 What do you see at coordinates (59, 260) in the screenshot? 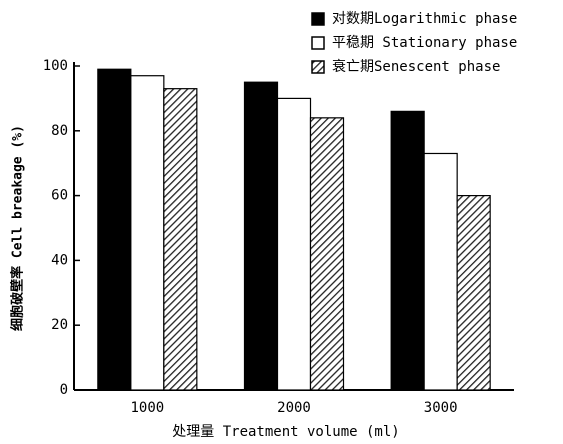
I see `y-tick-label: 40` at bounding box center [59, 260].